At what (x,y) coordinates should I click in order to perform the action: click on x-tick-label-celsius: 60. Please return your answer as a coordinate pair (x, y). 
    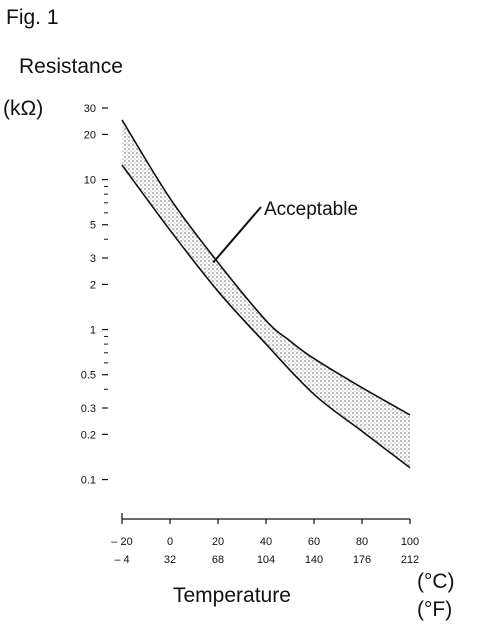
    Looking at the image, I should click on (314, 542).